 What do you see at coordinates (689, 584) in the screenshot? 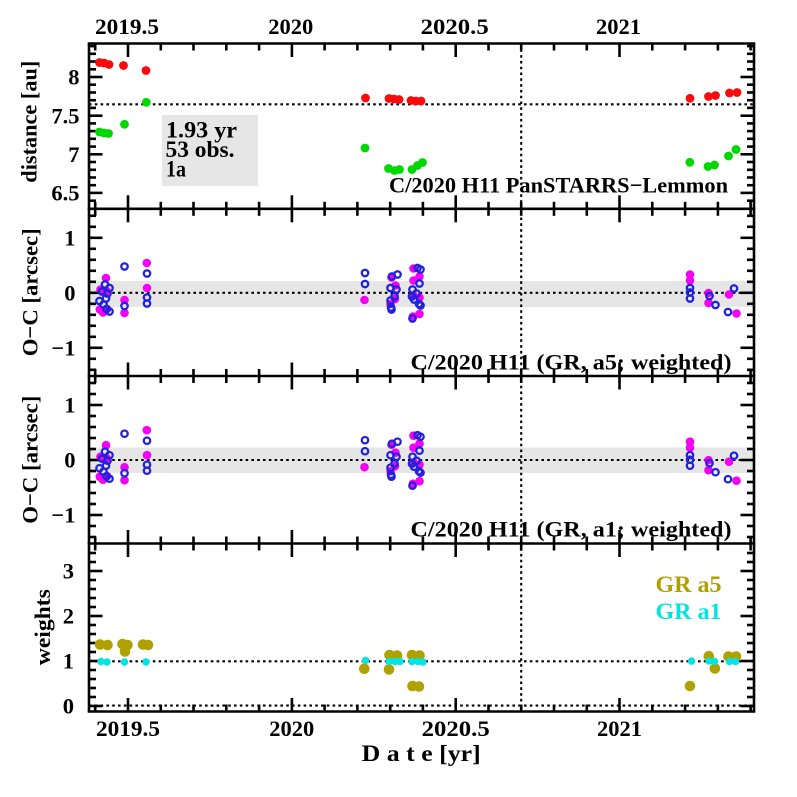
I see `svg-text: GR a5` at bounding box center [689, 584].